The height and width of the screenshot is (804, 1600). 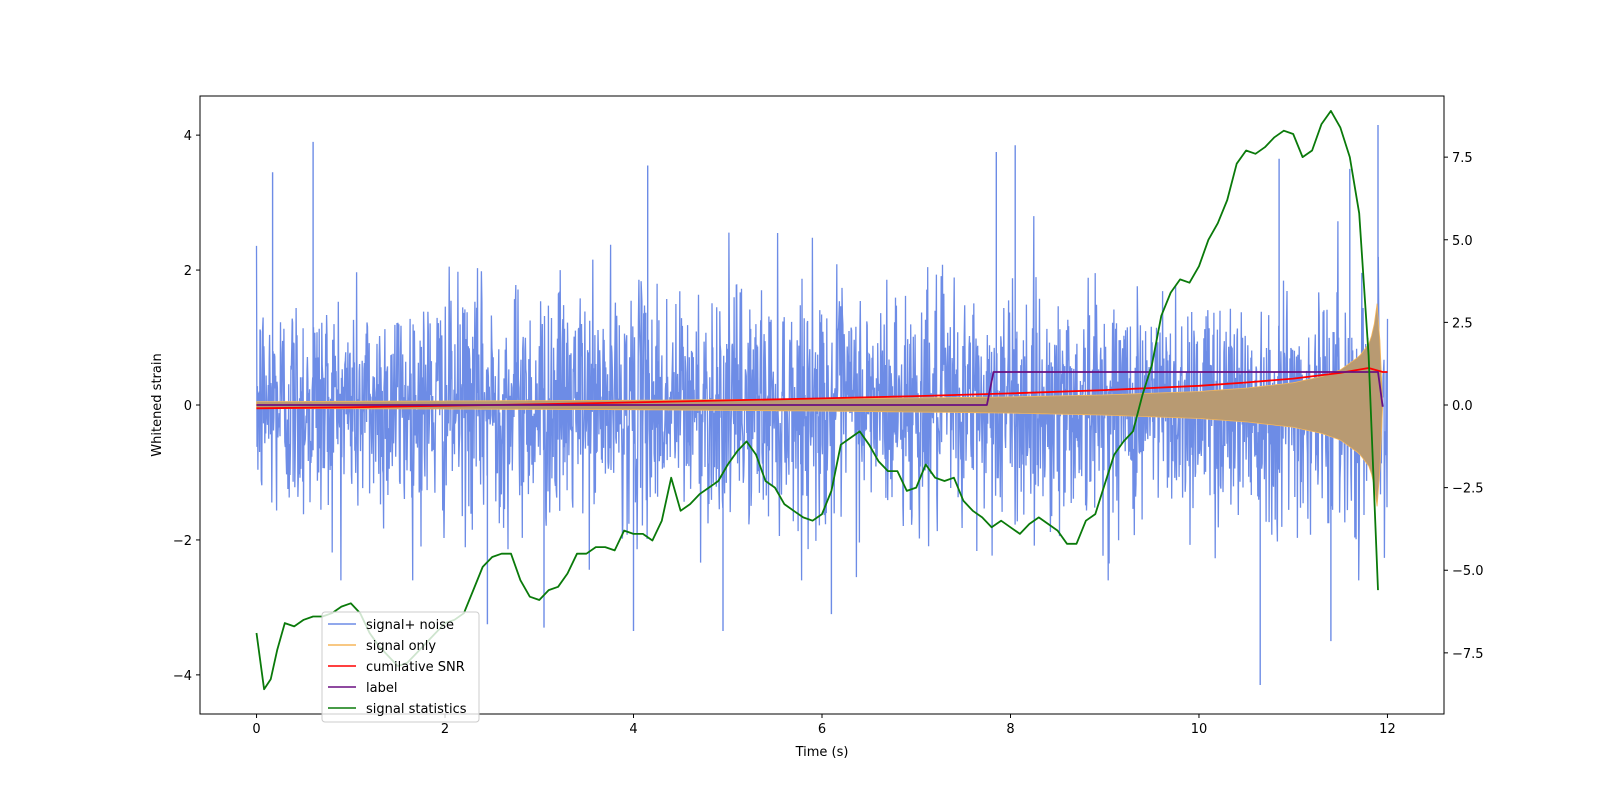 What do you see at coordinates (1462, 158) in the screenshot?
I see `y2-tick-label: 7.5` at bounding box center [1462, 158].